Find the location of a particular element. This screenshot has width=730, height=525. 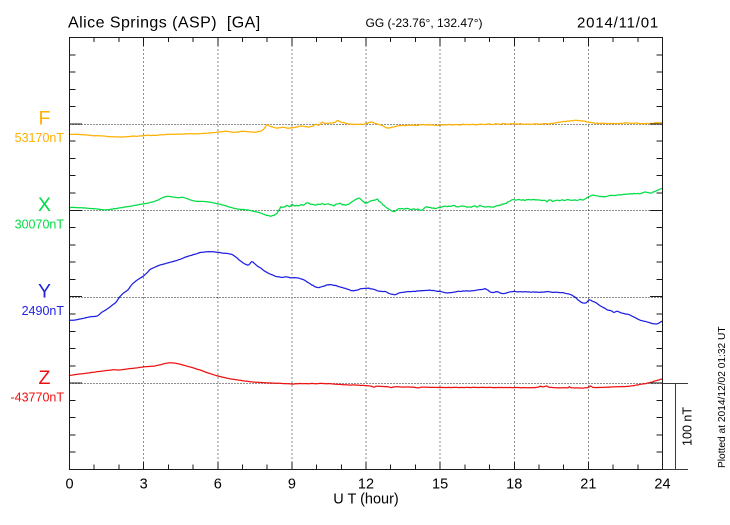

svg-text: GG (-23.76°, 132.47°) is located at coordinates (424, 23).